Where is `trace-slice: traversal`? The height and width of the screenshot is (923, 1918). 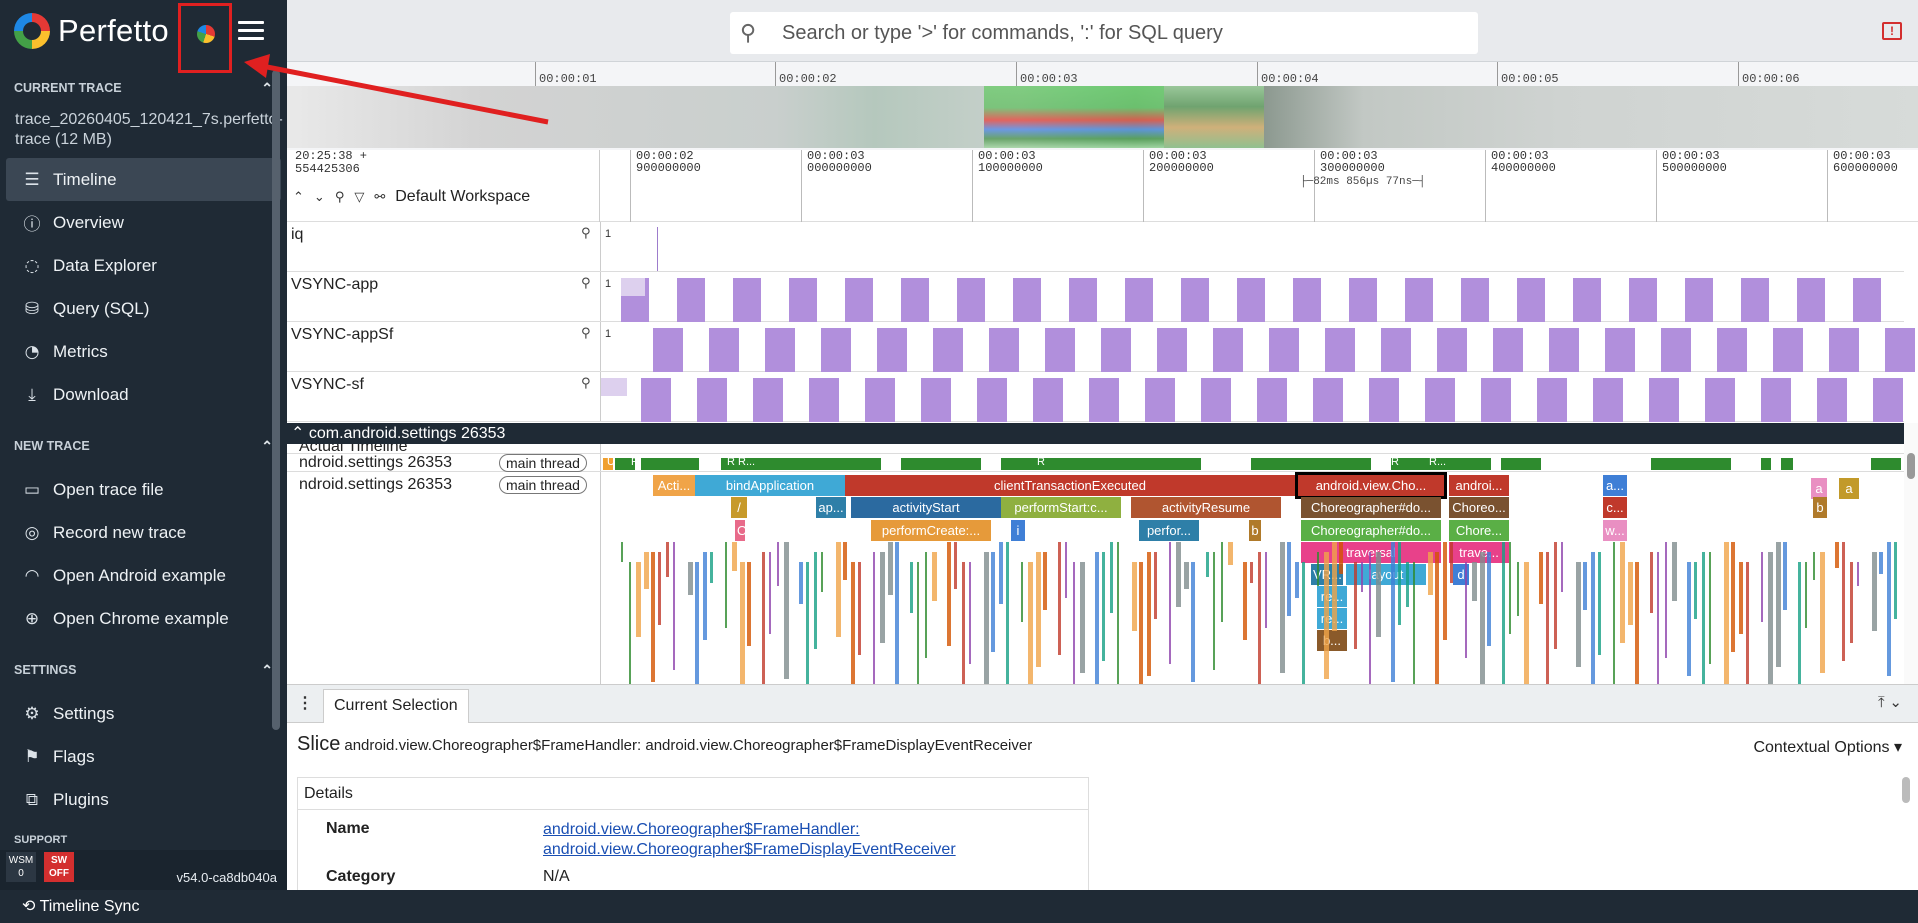
trace-slice: traversal is located at coordinates (1371, 552).